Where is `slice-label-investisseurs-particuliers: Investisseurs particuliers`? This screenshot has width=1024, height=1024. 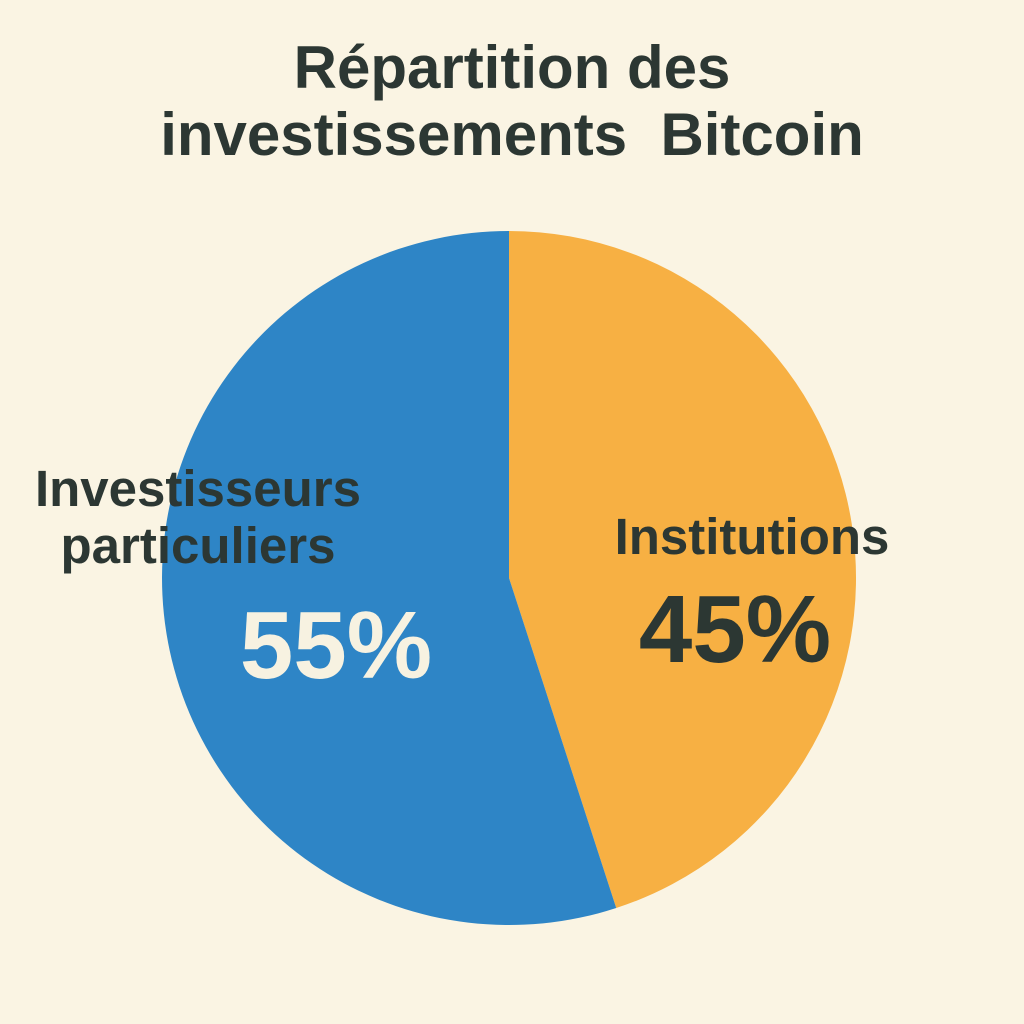
slice-label-investisseurs-particuliers: Investisseurs particuliers is located at coordinates (198, 517).